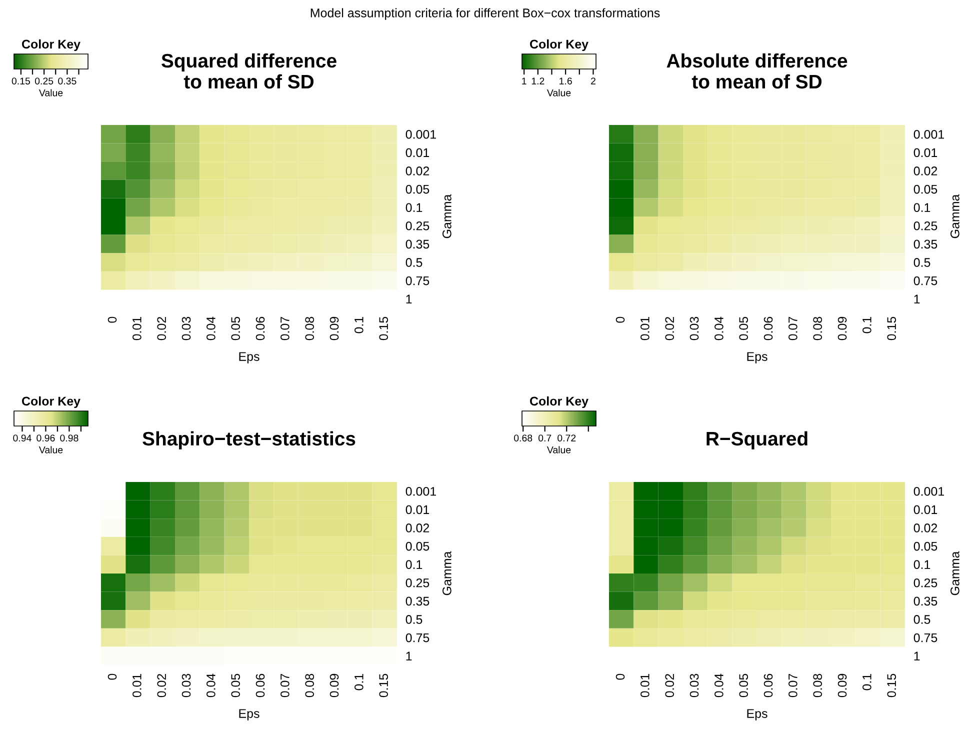  Describe the element at coordinates (593, 81) in the screenshot. I see `color-bar-label: 2` at that location.